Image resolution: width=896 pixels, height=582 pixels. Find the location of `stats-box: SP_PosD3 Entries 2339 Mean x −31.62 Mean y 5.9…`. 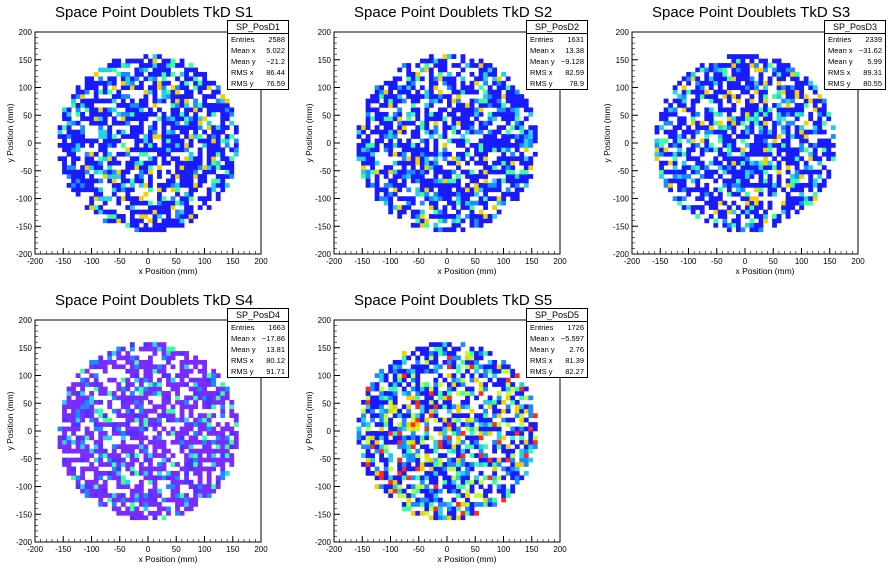

stats-box: SP_PosD3 Entries 2339 Mean x −31.62 Mean y 5.9… is located at coordinates (855, 55).